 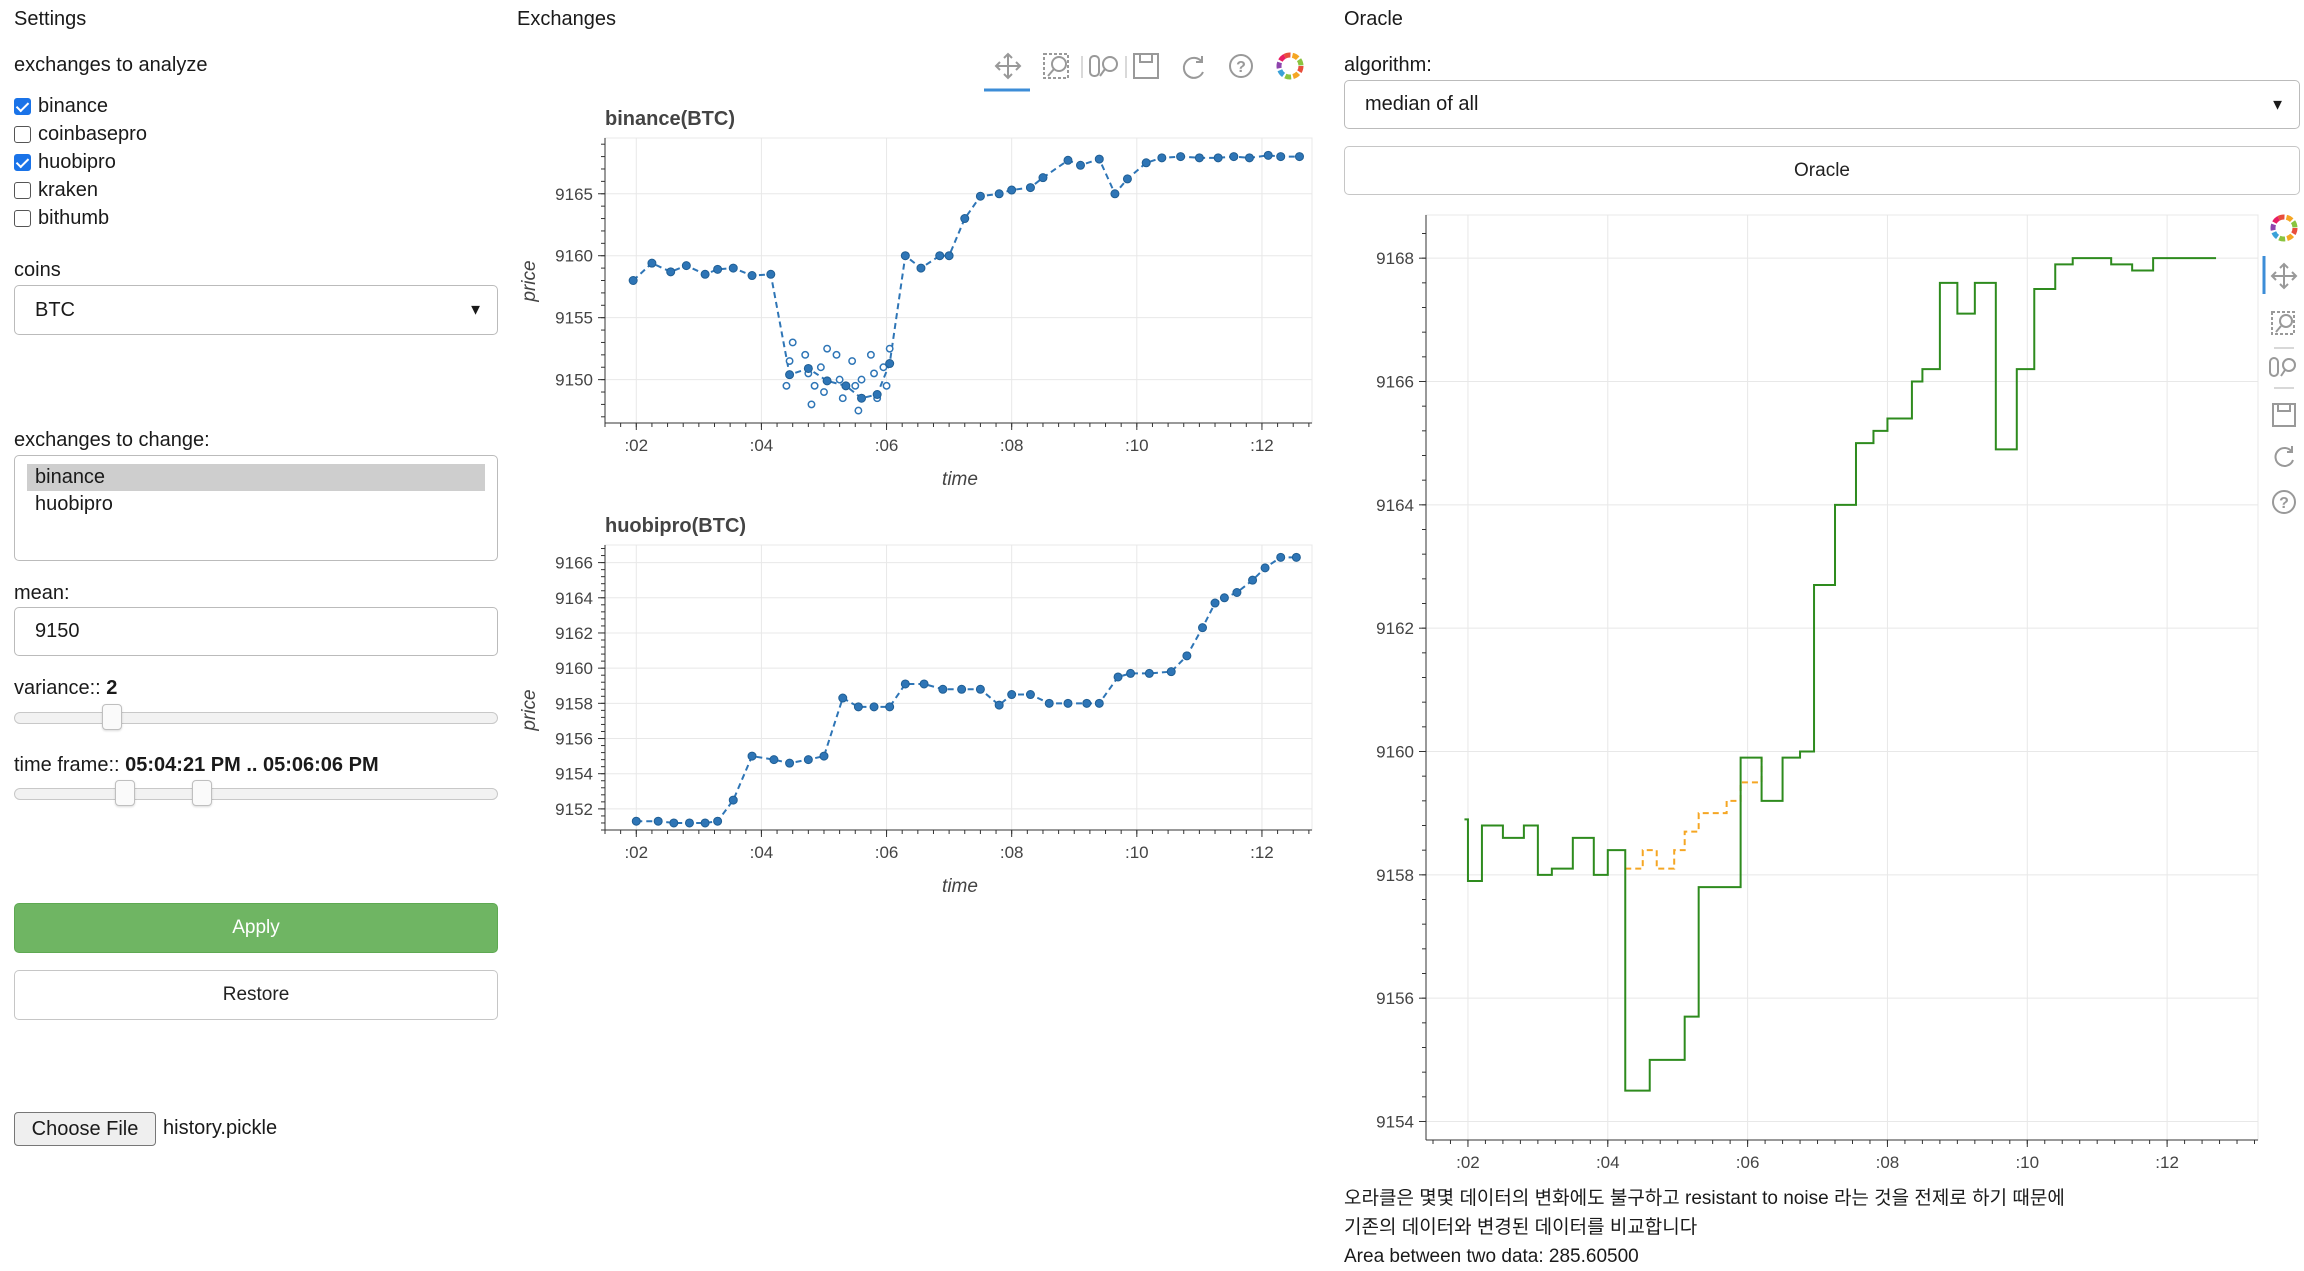 I want to click on exchange-checkbox-bithumb: bithumb, so click(x=61, y=218).